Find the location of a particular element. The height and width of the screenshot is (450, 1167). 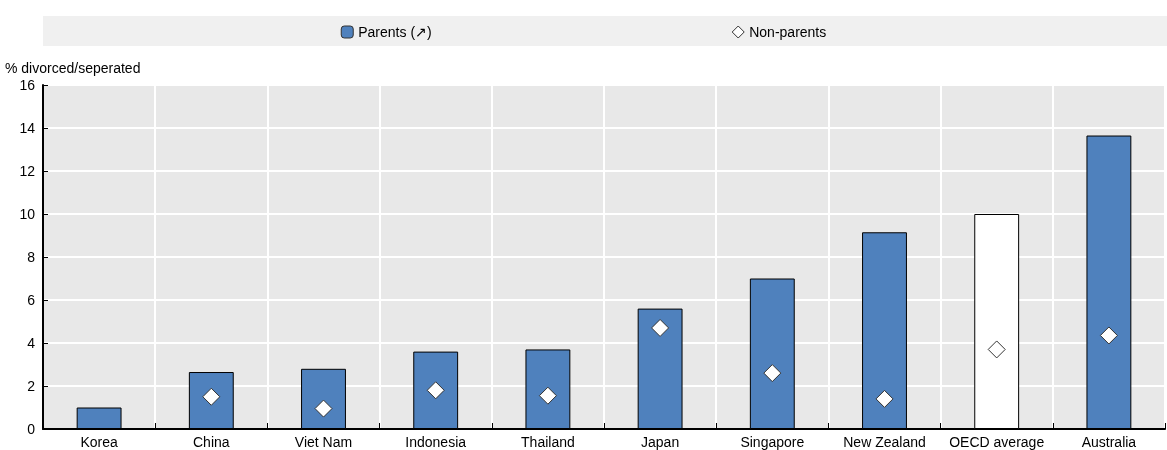

x-tick-label: China is located at coordinates (211, 442).